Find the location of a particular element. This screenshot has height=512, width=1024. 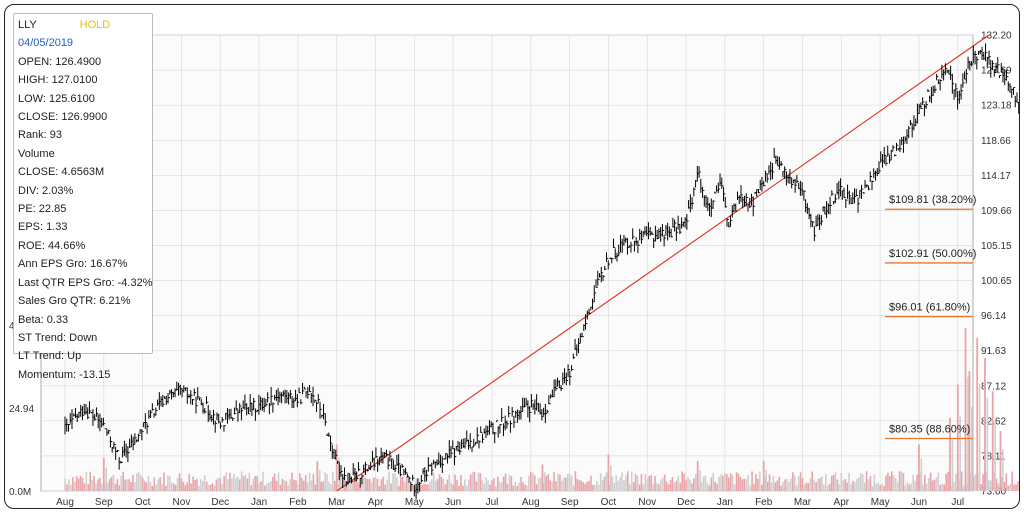

month-tick-label: Dec is located at coordinates (686, 502).